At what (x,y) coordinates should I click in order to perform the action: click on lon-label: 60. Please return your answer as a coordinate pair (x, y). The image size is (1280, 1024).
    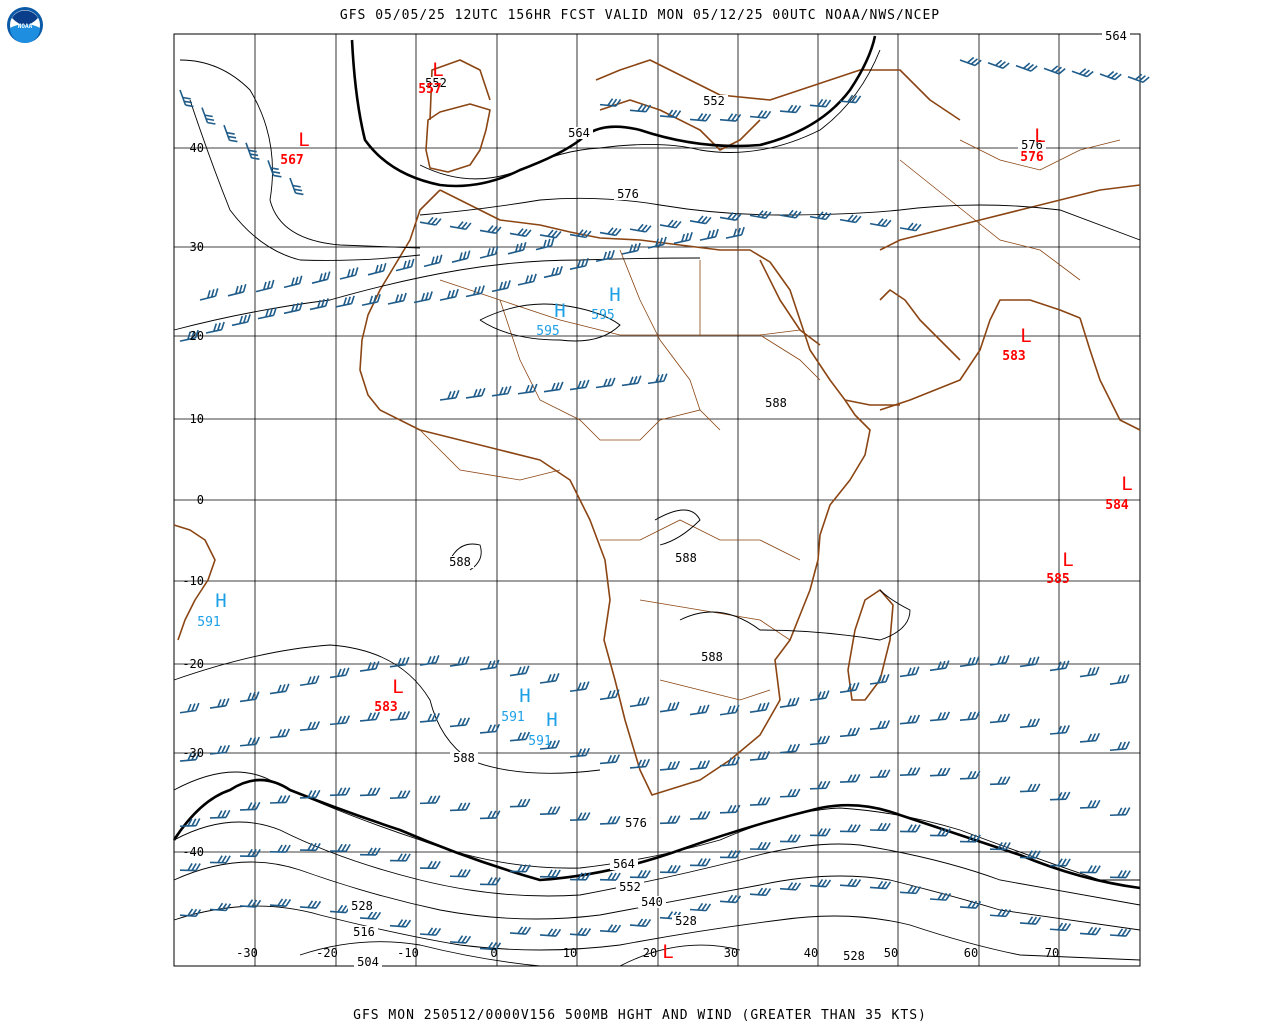
    Looking at the image, I should click on (971, 953).